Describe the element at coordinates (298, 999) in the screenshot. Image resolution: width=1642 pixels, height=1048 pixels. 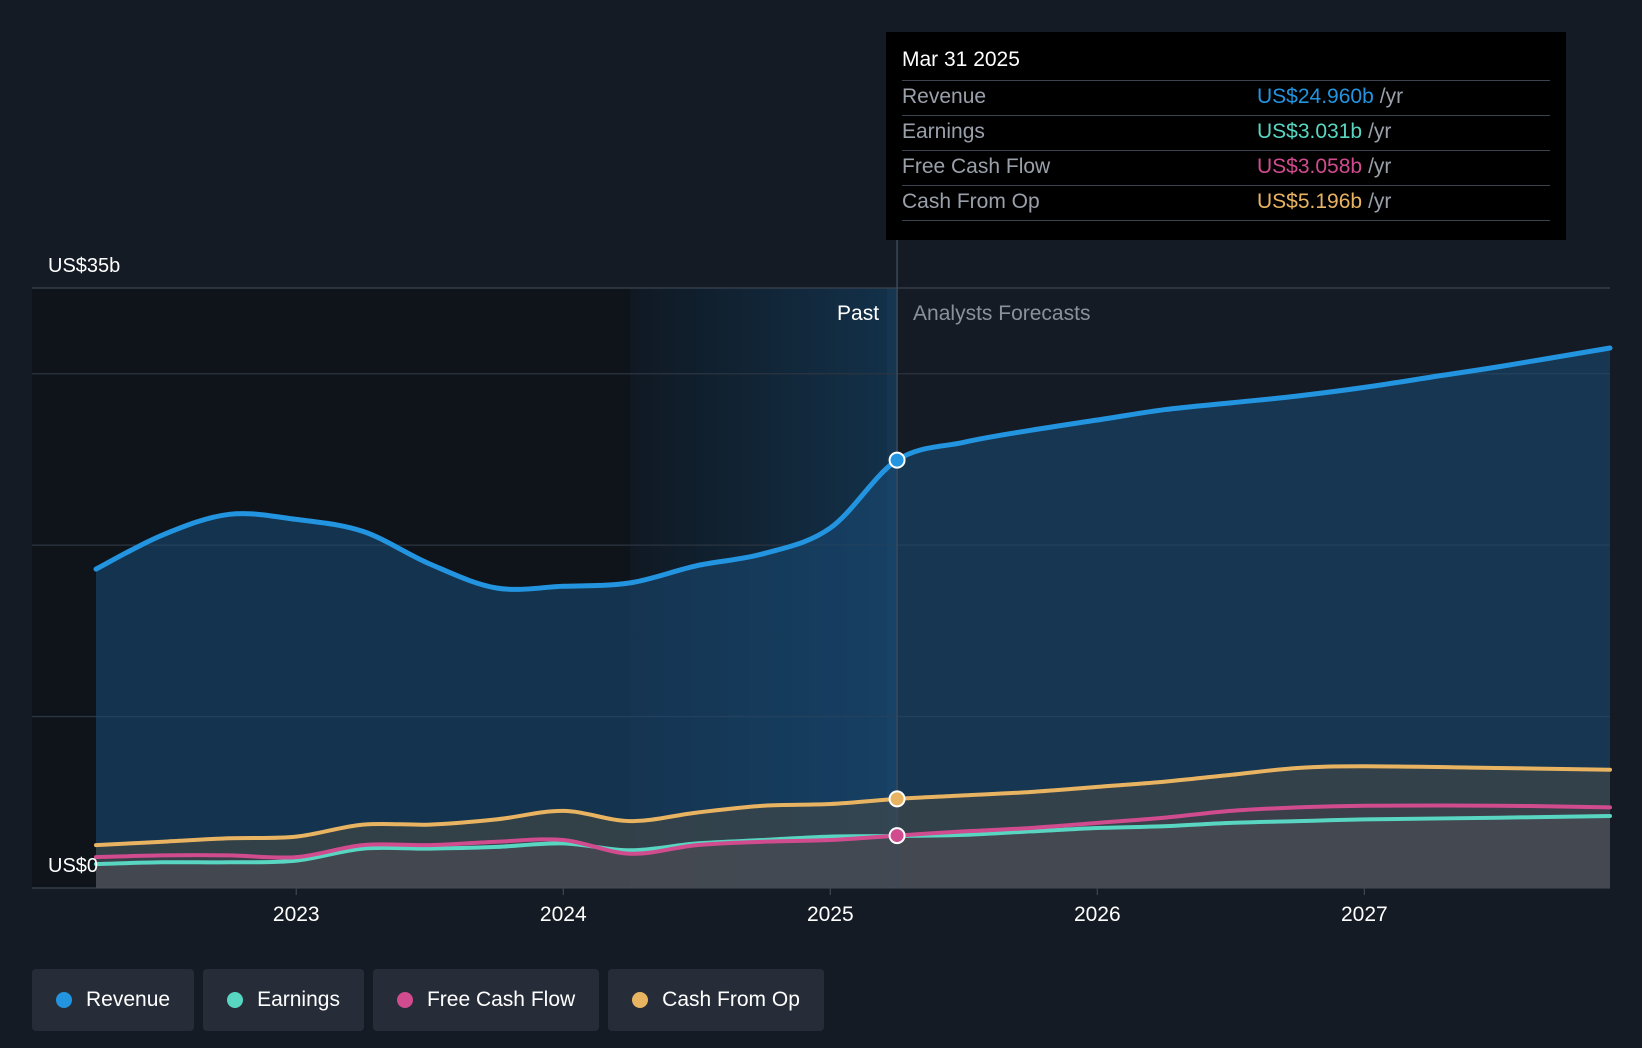
I see `legend-label: Earnings` at that location.